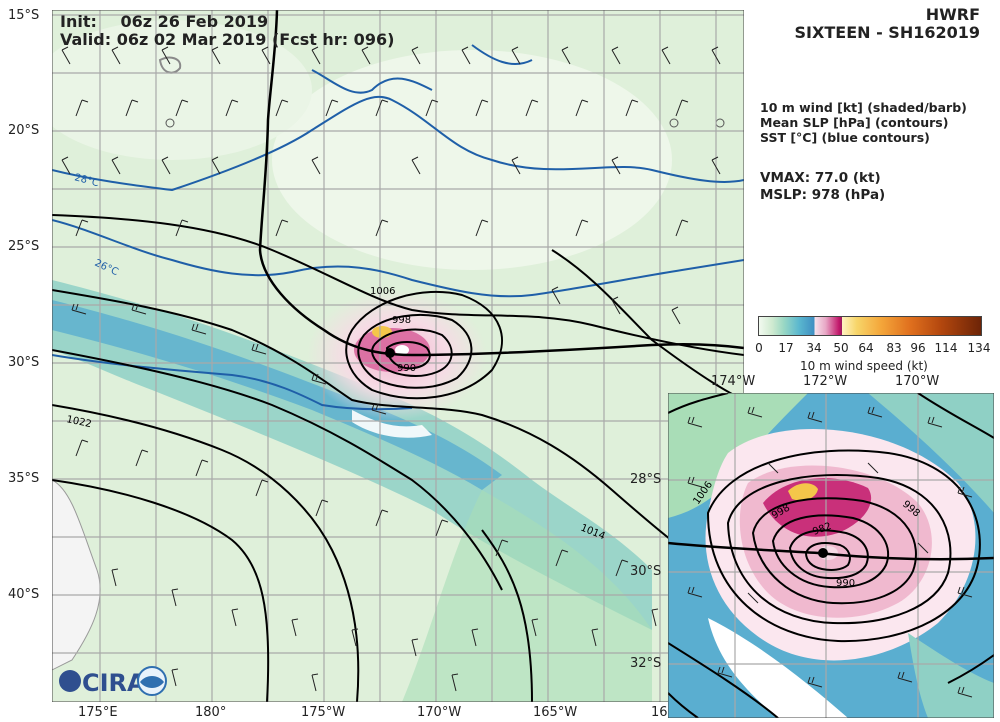 Image resolution: width=1000 pixels, height=722 pixels. I want to click on colorbar-tick: 134, so click(979, 348).